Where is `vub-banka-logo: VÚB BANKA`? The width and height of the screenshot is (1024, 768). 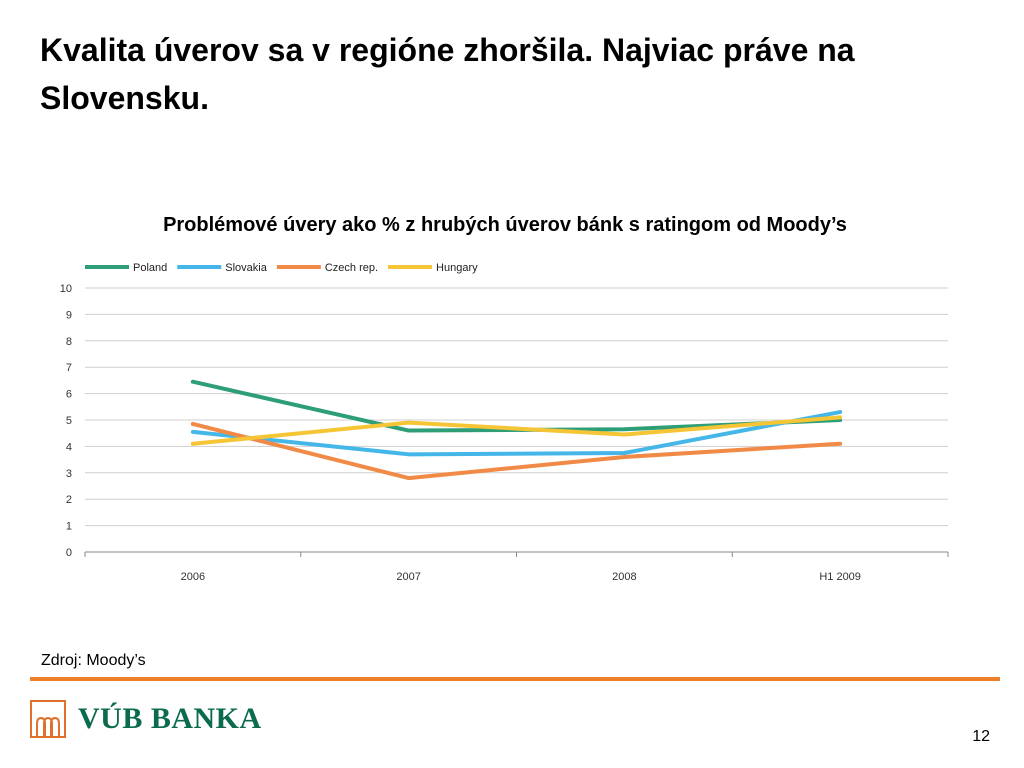 vub-banka-logo: VÚB BANKA is located at coordinates (146, 719).